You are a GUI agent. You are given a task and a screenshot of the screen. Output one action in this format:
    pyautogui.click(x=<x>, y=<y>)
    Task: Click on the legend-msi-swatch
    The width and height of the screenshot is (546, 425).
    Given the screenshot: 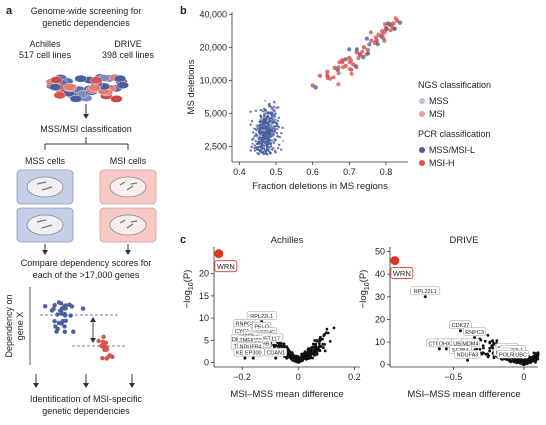 What is the action you would take?
    pyautogui.click(x=422, y=114)
    